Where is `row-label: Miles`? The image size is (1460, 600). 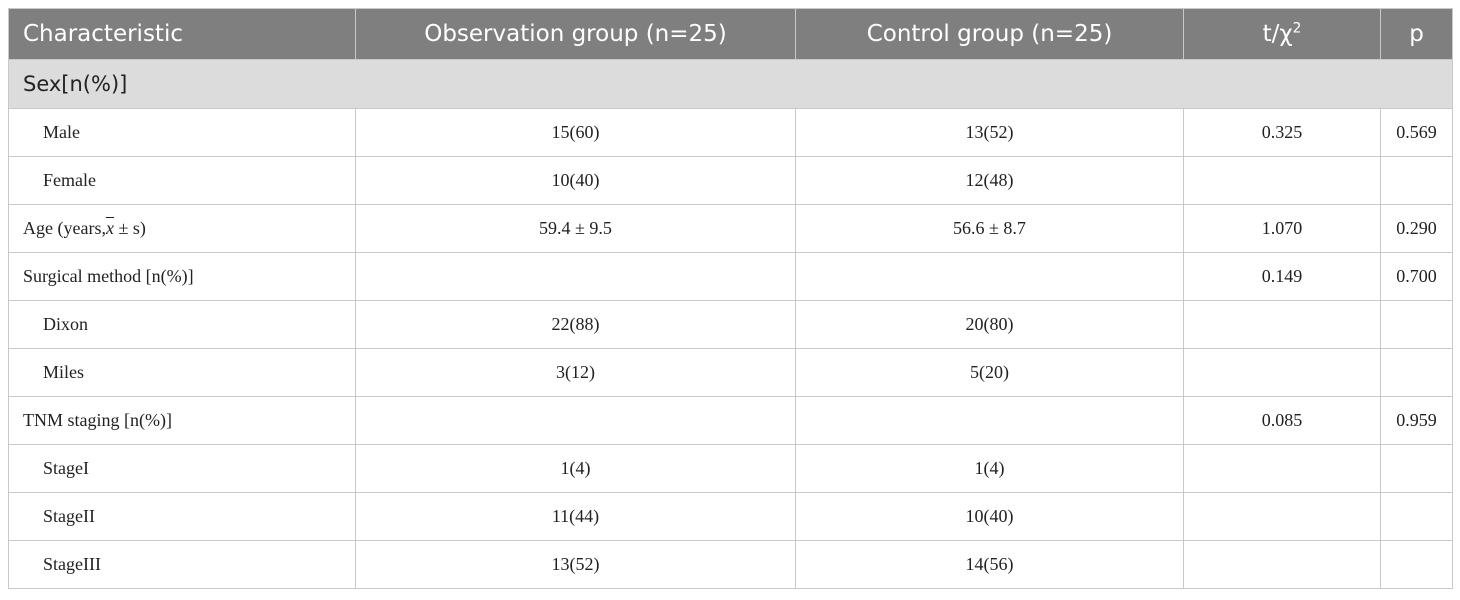
row-label: Miles is located at coordinates (182, 372).